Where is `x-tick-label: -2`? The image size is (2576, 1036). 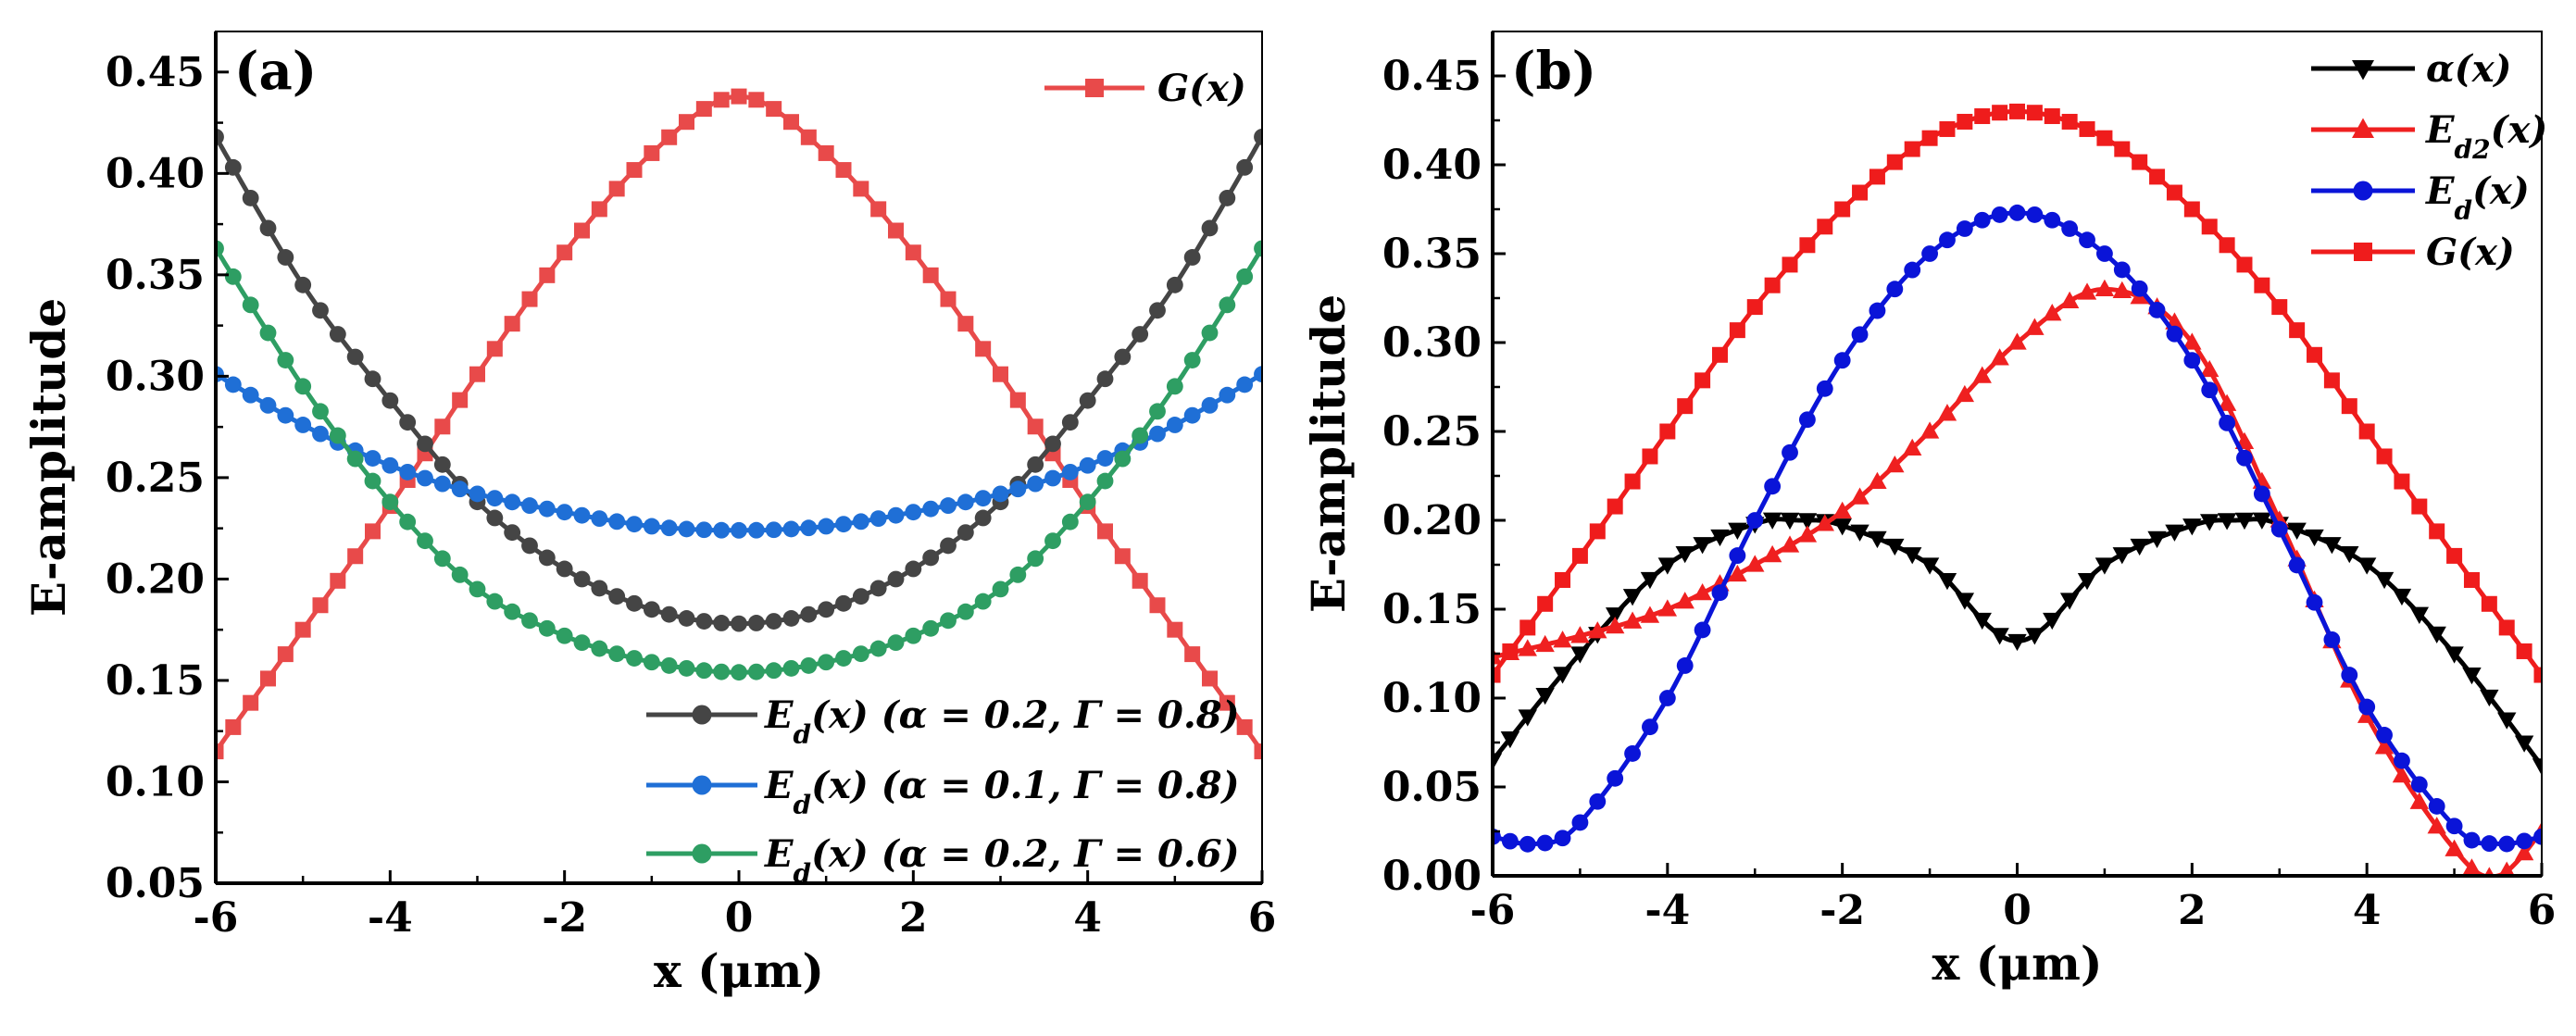 x-tick-label: -2 is located at coordinates (564, 918).